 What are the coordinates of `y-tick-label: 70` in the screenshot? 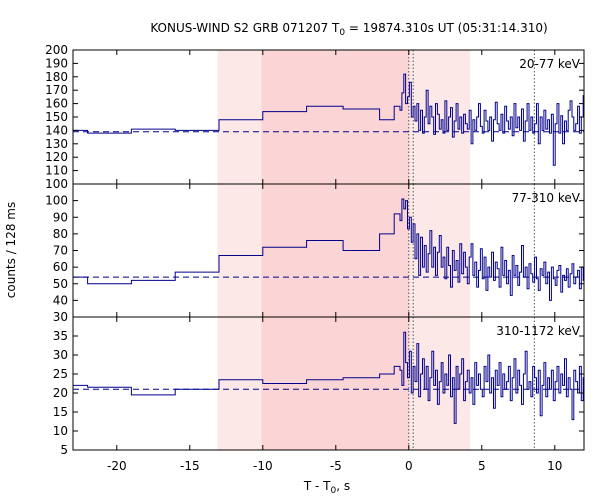 It's located at (60, 251).